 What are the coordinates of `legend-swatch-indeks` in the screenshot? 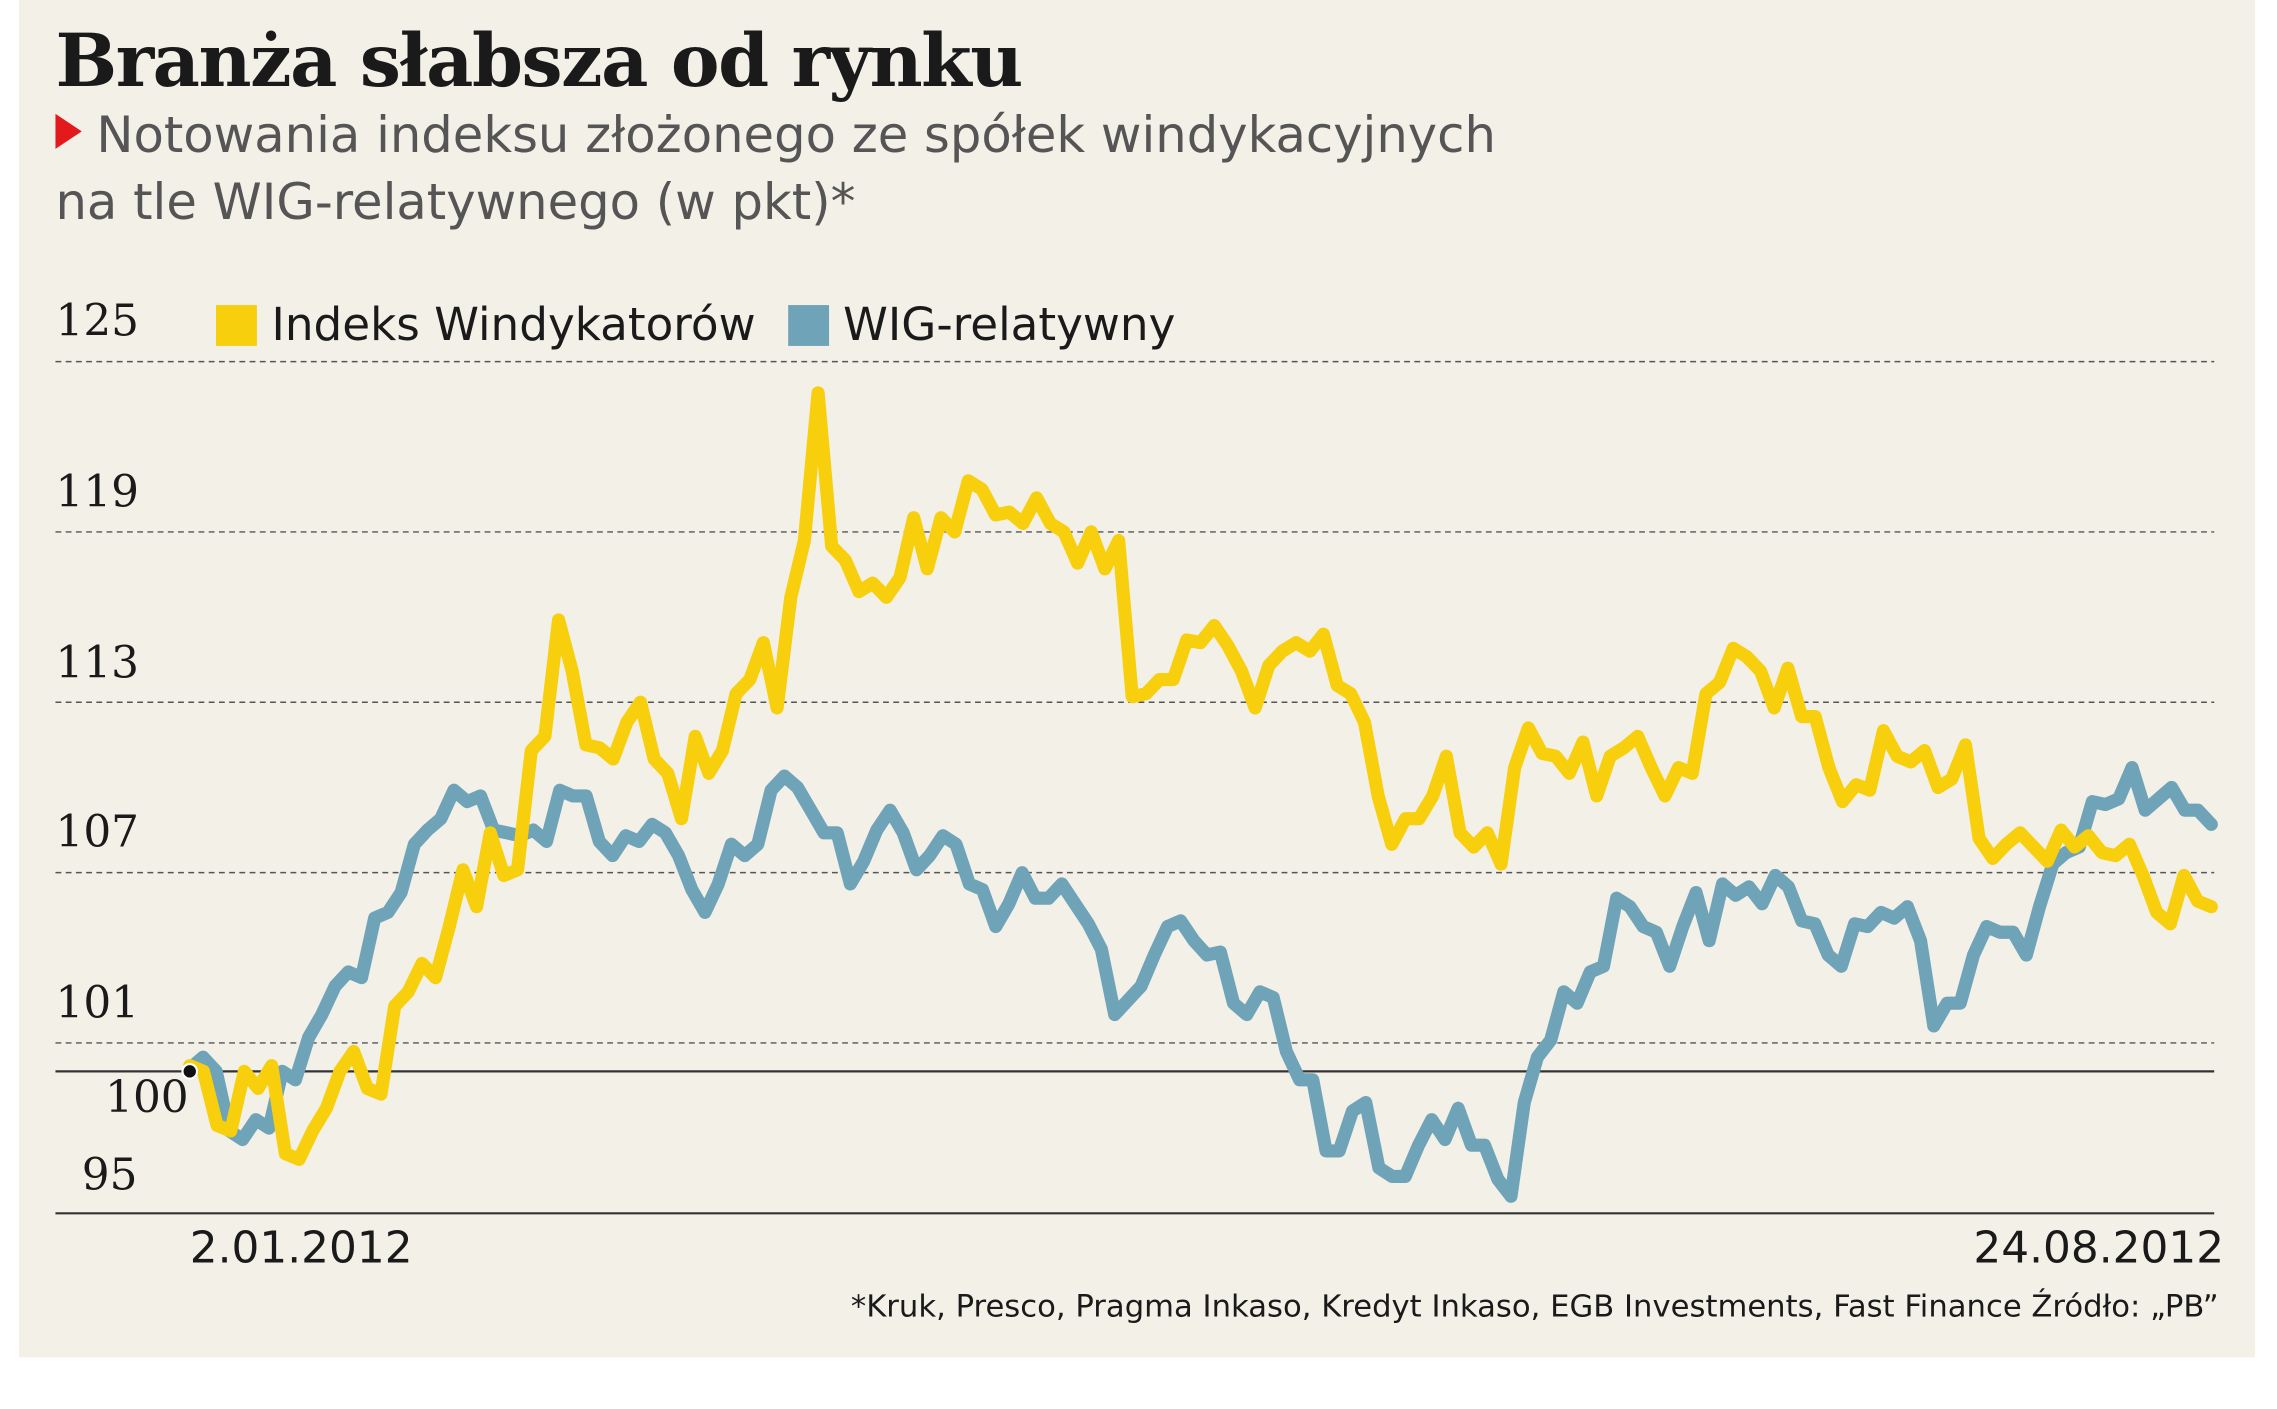 It's located at (236, 325).